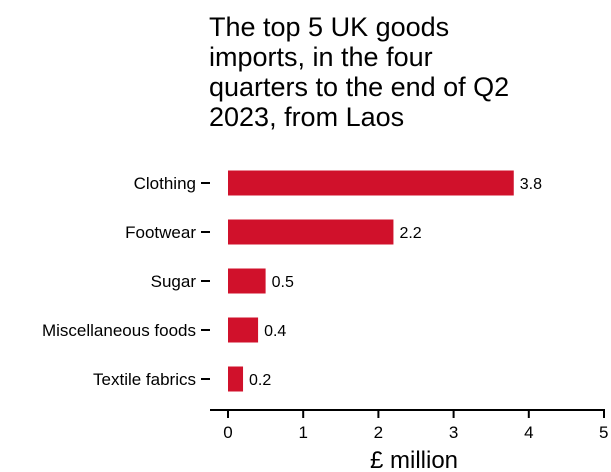 The width and height of the screenshot is (611, 472). What do you see at coordinates (275, 331) in the screenshot?
I see `value-label: 0.4` at bounding box center [275, 331].